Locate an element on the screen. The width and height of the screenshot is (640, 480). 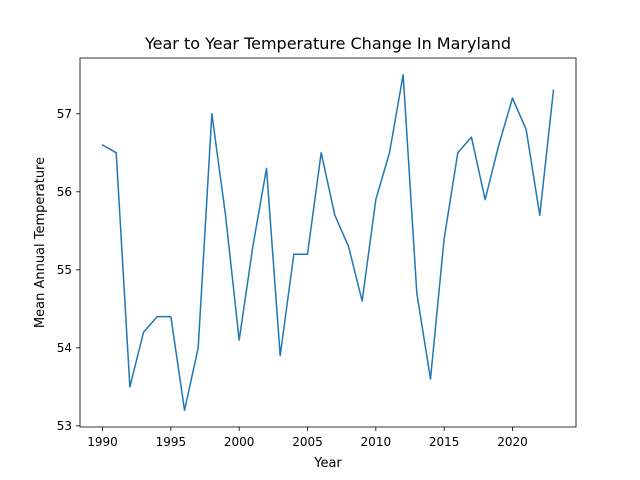
x-tick-label: 2010 is located at coordinates (376, 442).